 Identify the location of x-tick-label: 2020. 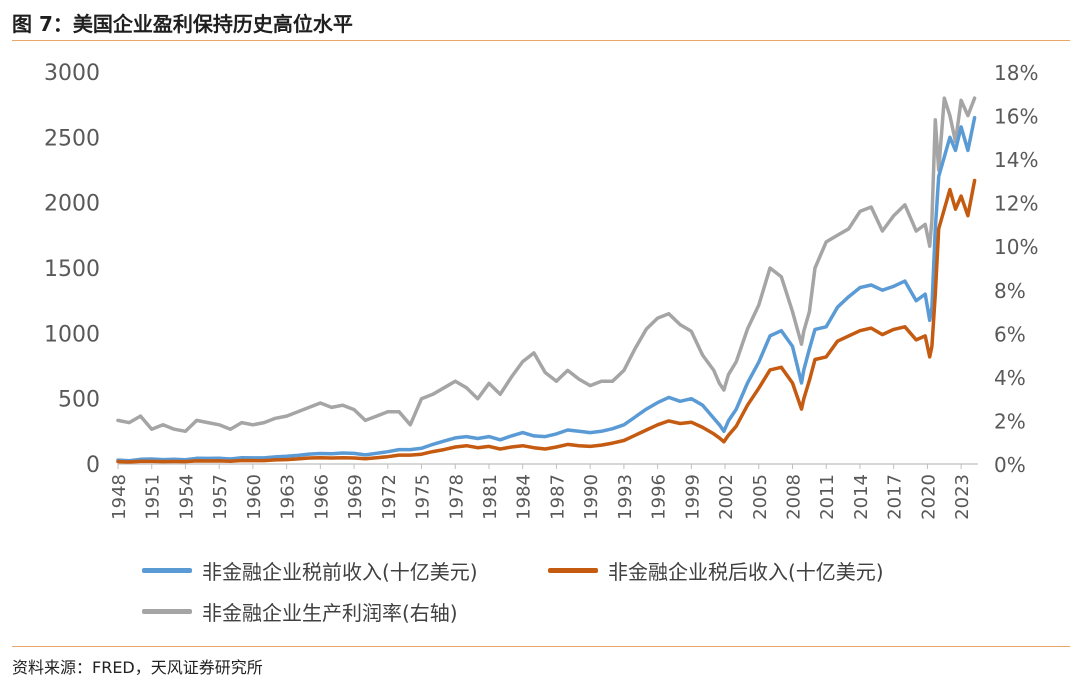
(928, 497).